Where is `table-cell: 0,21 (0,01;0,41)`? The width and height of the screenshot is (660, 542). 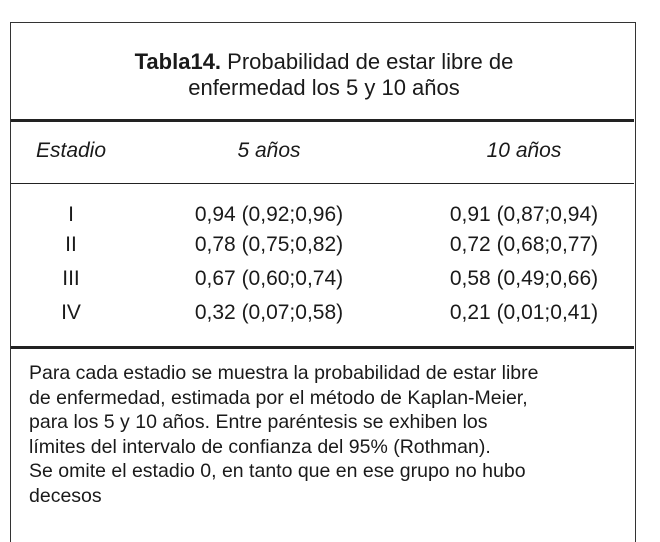
table-cell: 0,21 (0,01;0,41) is located at coordinates (524, 312).